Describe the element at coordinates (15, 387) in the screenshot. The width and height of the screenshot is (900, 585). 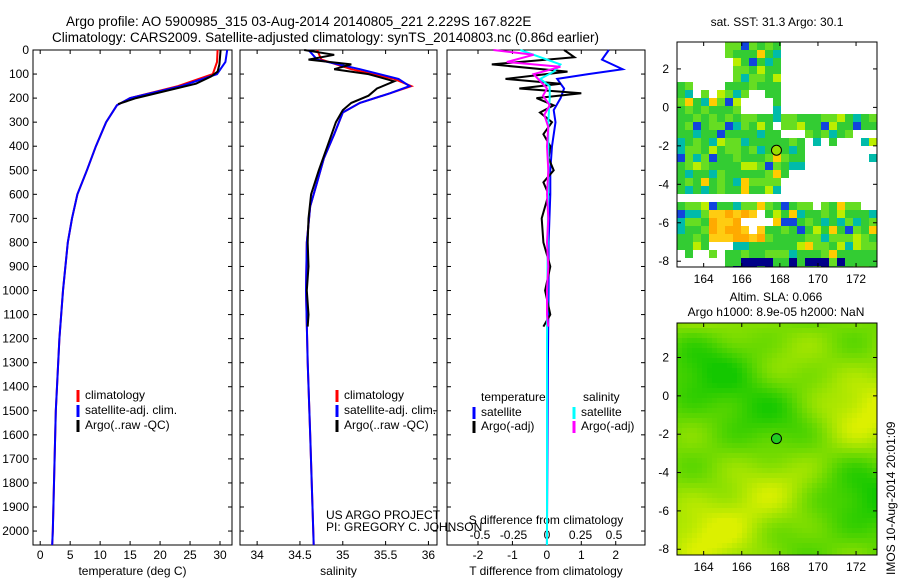
I see `y-tick-label: 1400` at that location.